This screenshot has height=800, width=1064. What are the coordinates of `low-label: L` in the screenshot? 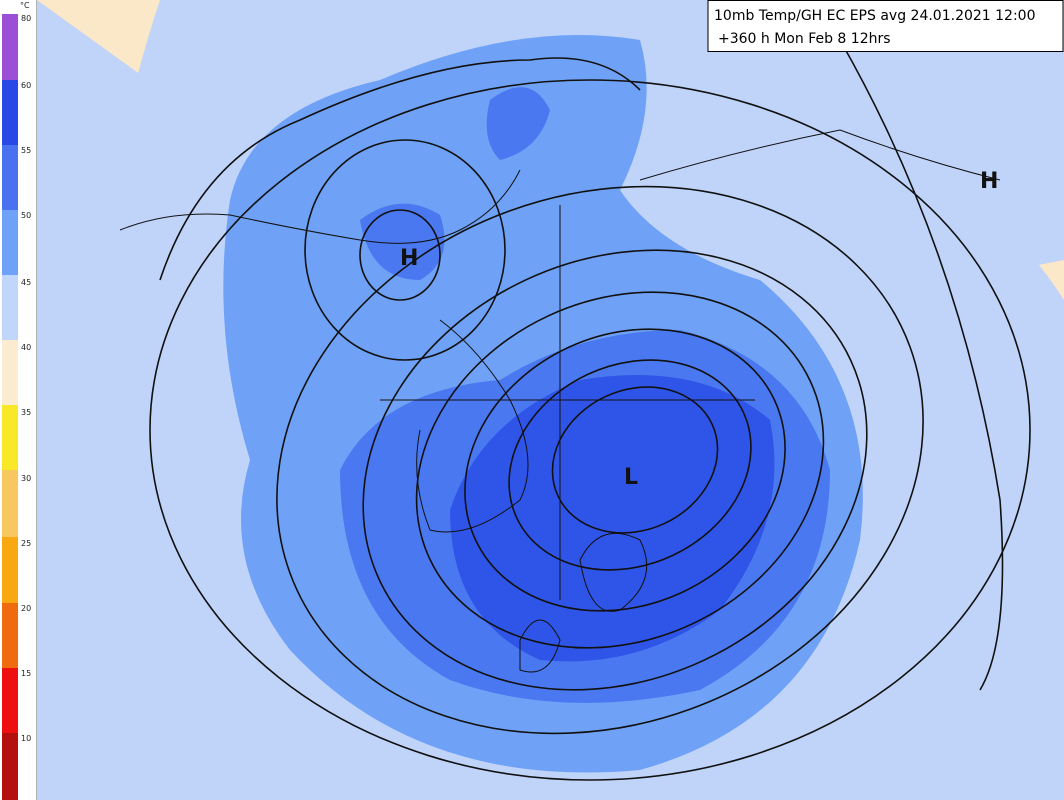 It's located at (631, 477).